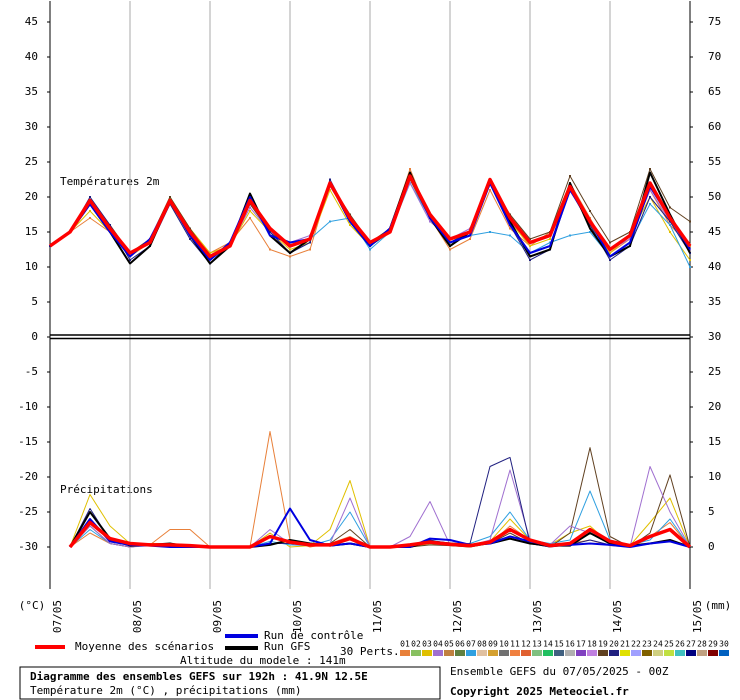 The height and width of the screenshot is (700, 740). Describe the element at coordinates (714, 476) in the screenshot. I see `y2-tick-label: 10` at that location.